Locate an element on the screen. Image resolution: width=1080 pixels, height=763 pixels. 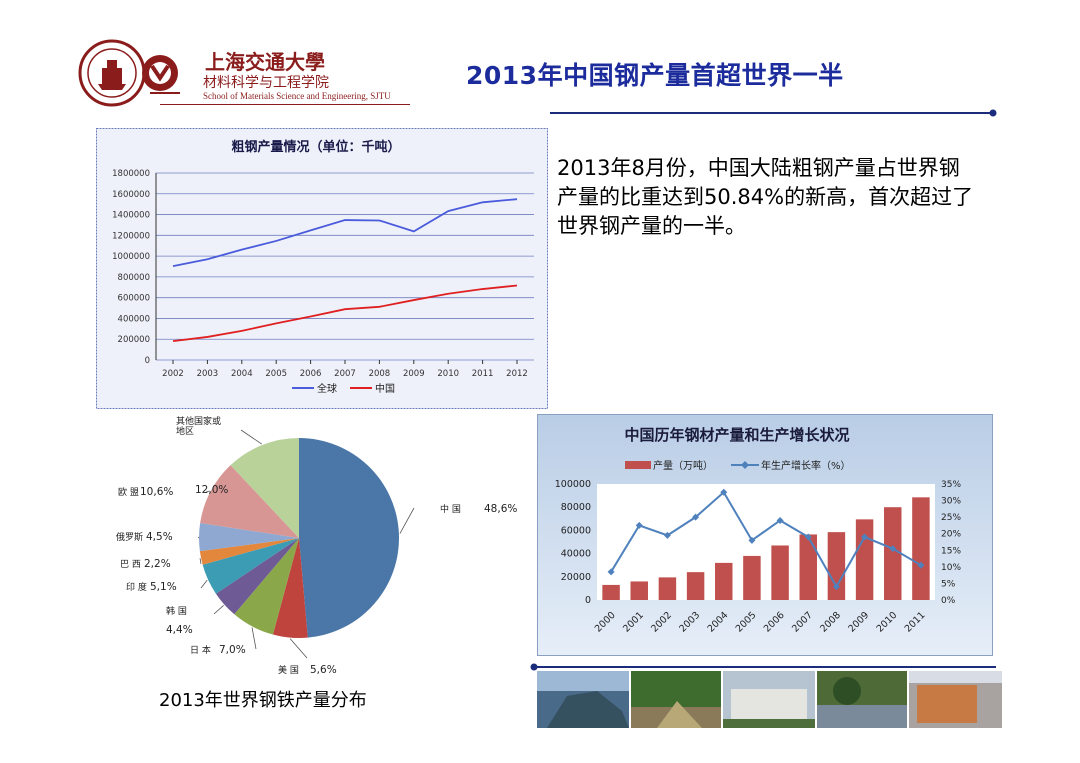
pie-value-label: 7,0% is located at coordinates (232, 650).